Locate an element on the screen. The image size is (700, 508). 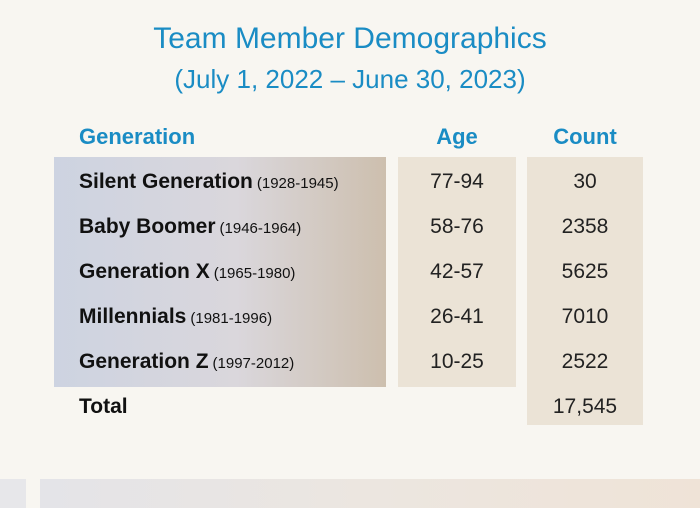
generation-name: Generation X is located at coordinates (144, 271).